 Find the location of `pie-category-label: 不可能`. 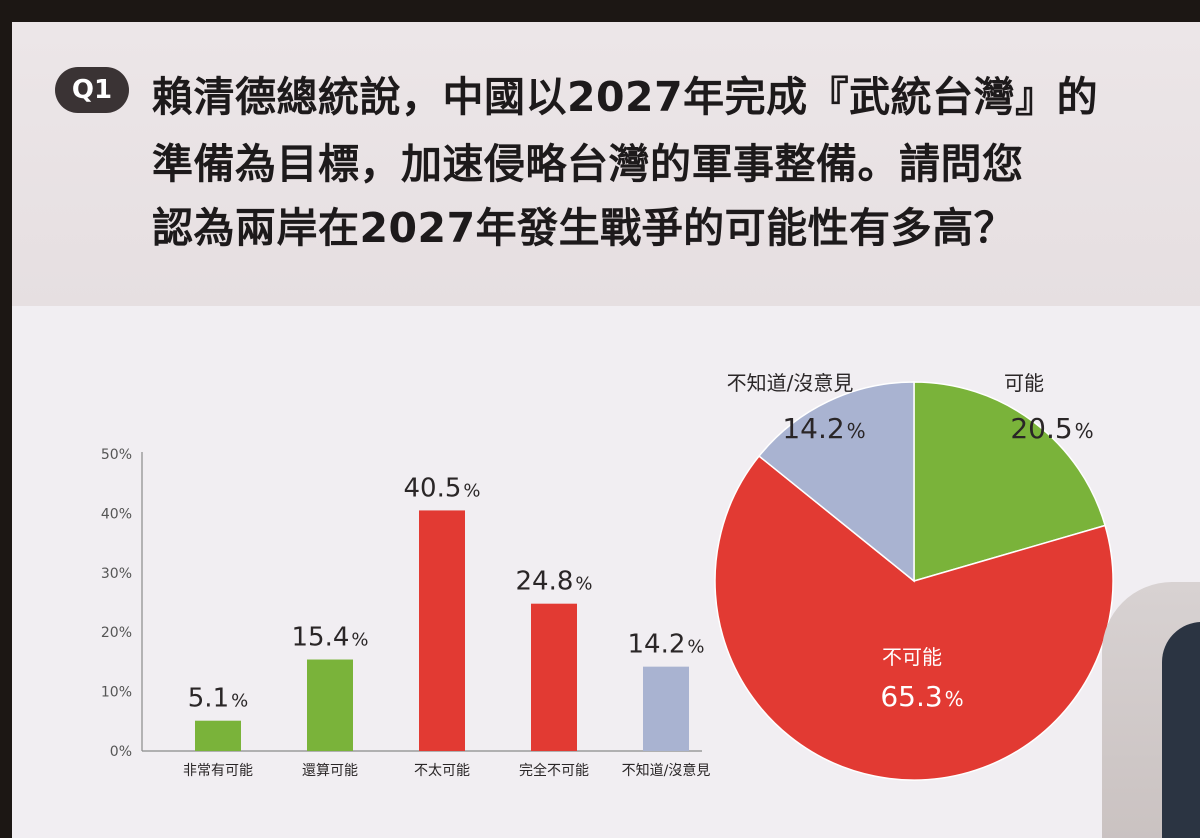

pie-category-label: 不可能 is located at coordinates (912, 657).